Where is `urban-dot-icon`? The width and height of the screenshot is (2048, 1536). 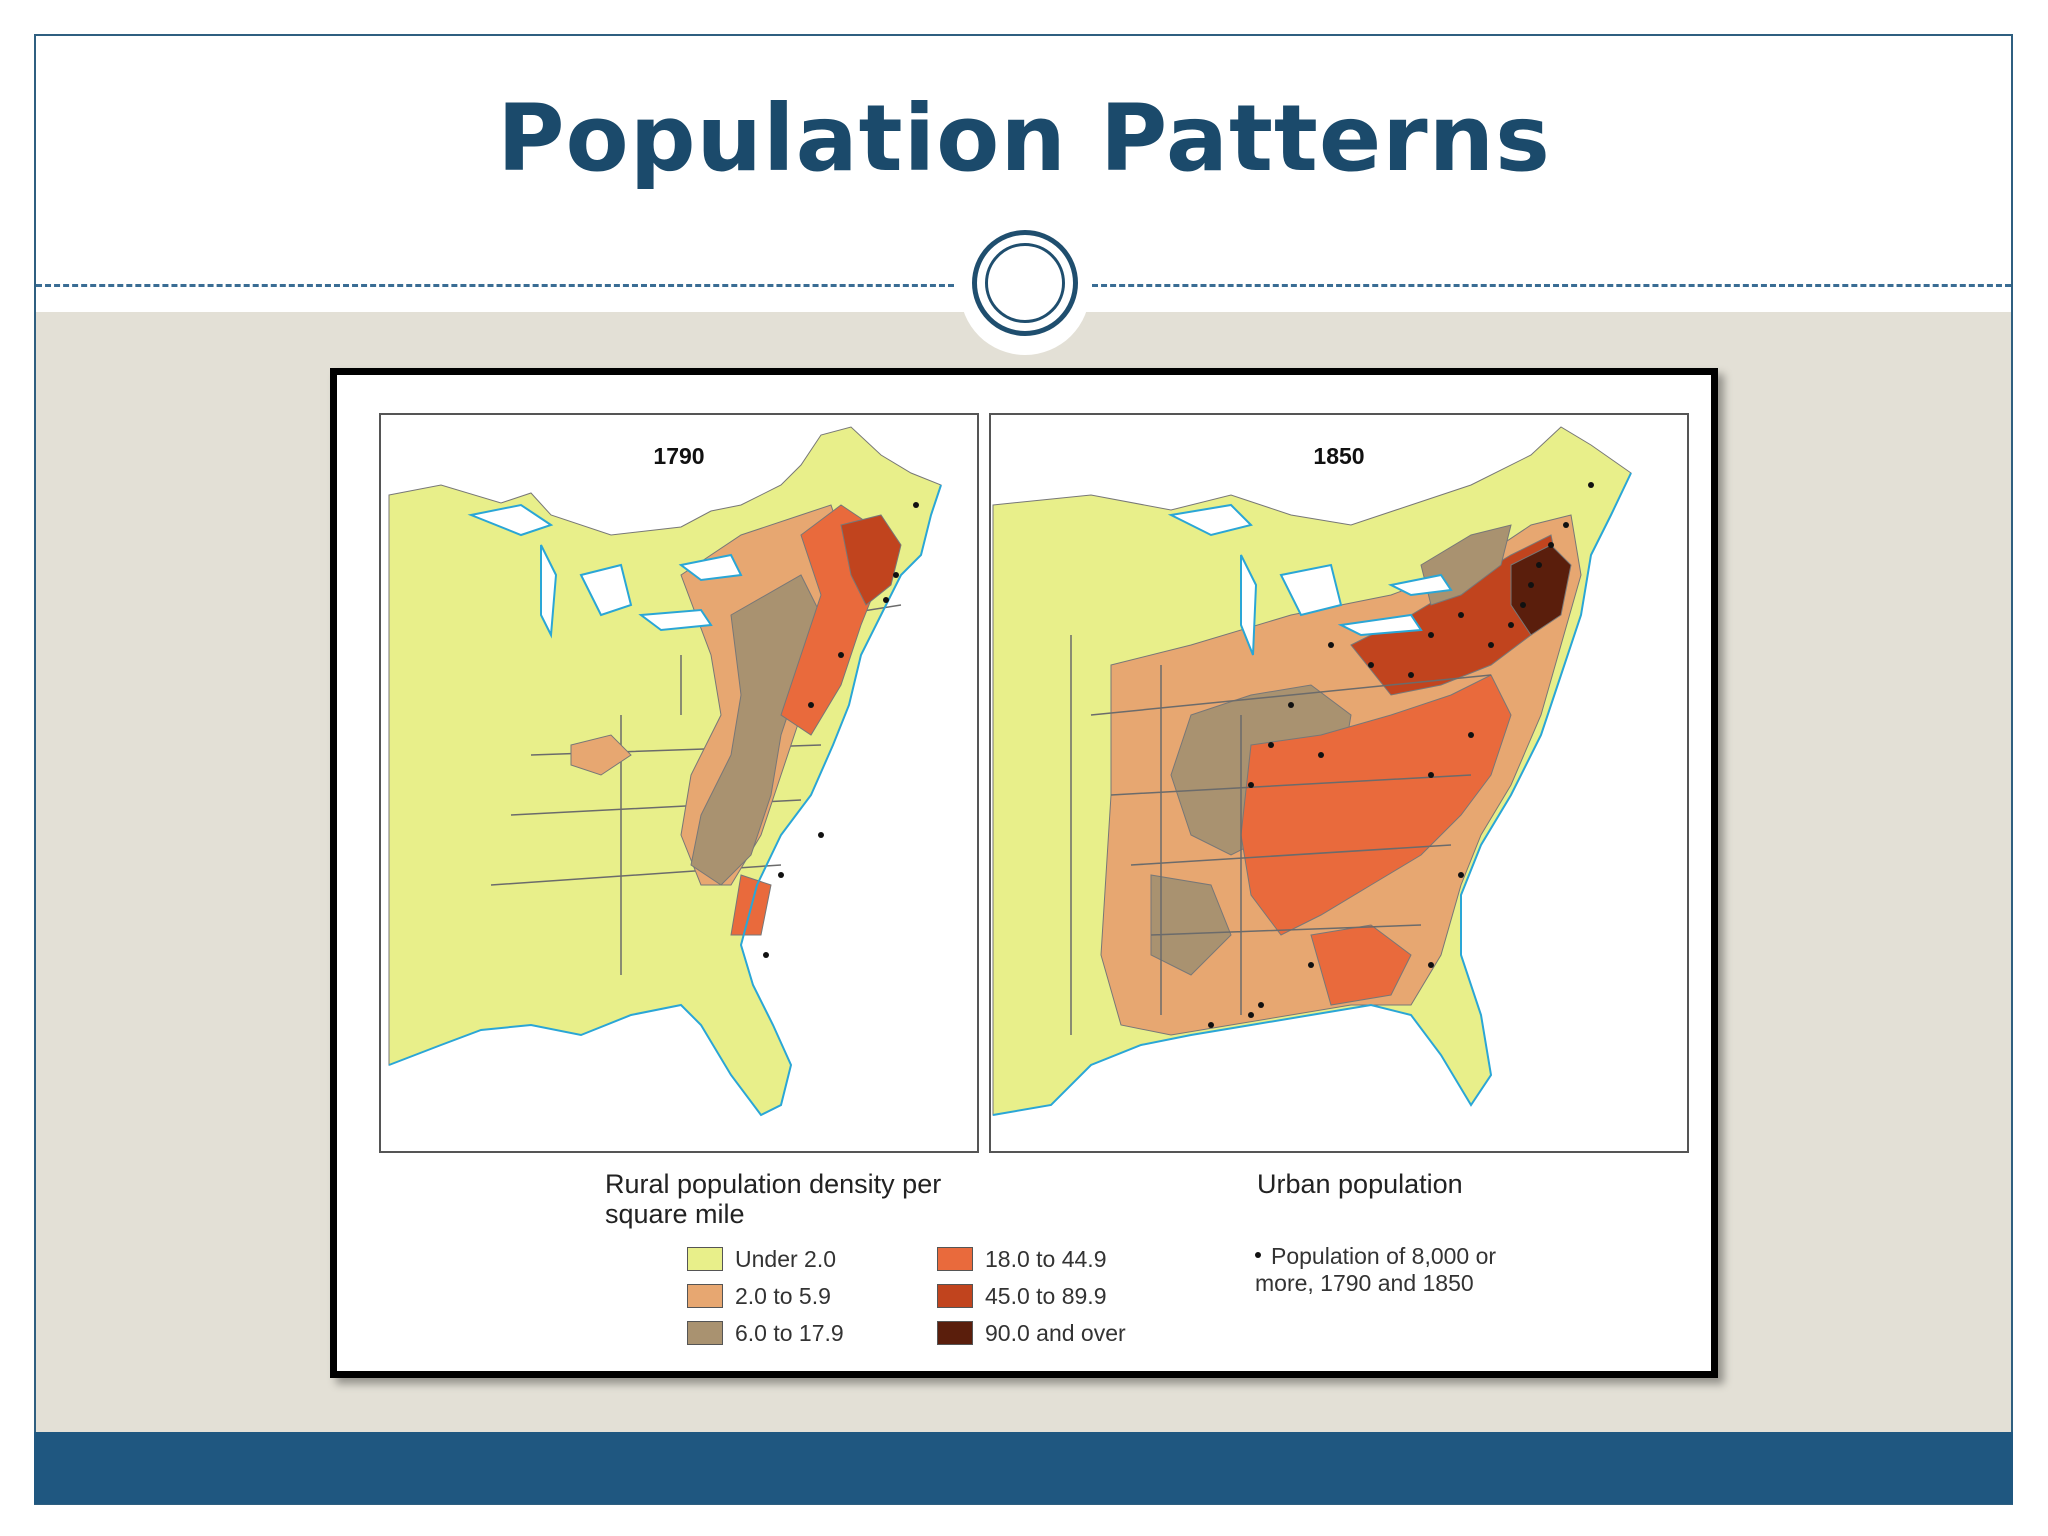 urban-dot-icon is located at coordinates (1258, 1254).